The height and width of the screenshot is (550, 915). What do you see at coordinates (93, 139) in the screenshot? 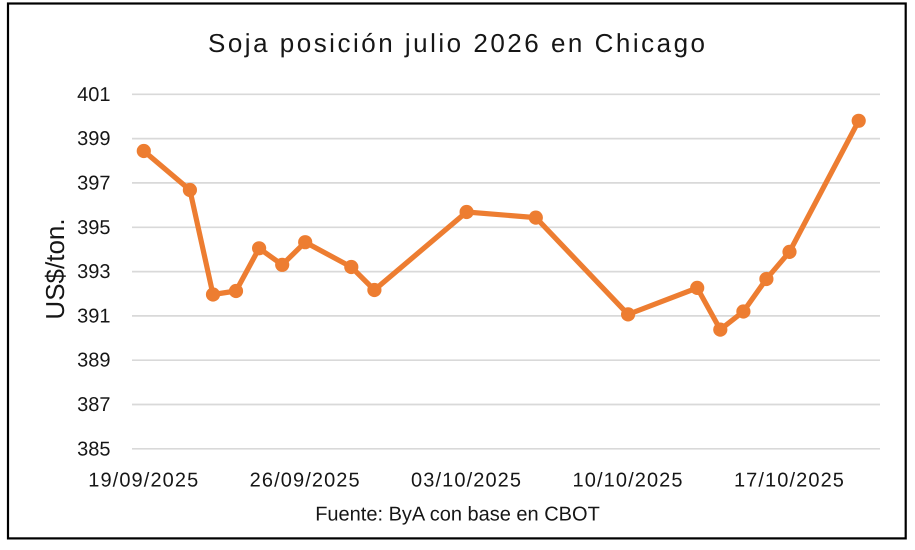
I see `svg-text: 399` at bounding box center [93, 139].